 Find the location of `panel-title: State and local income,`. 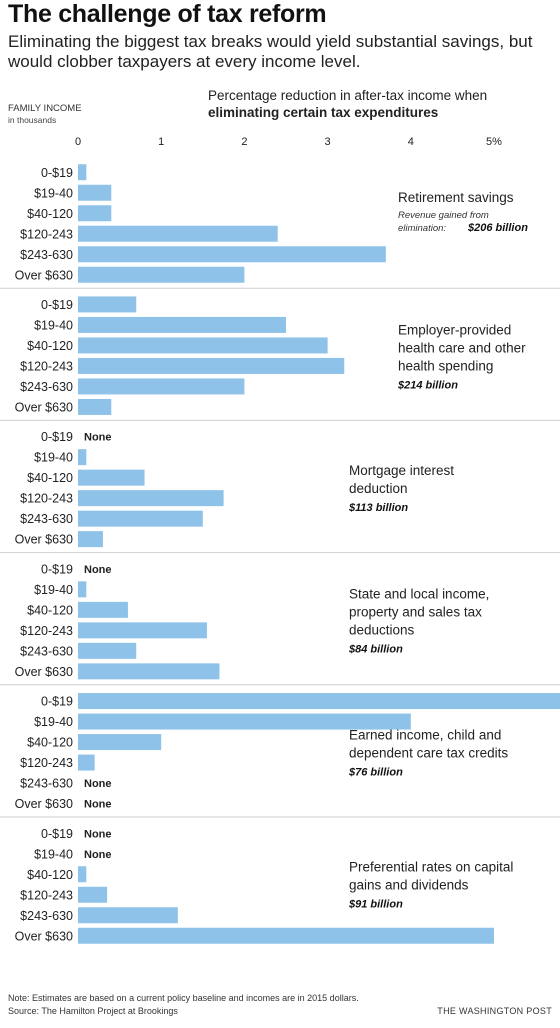

panel-title: State and local income, is located at coordinates (419, 594).